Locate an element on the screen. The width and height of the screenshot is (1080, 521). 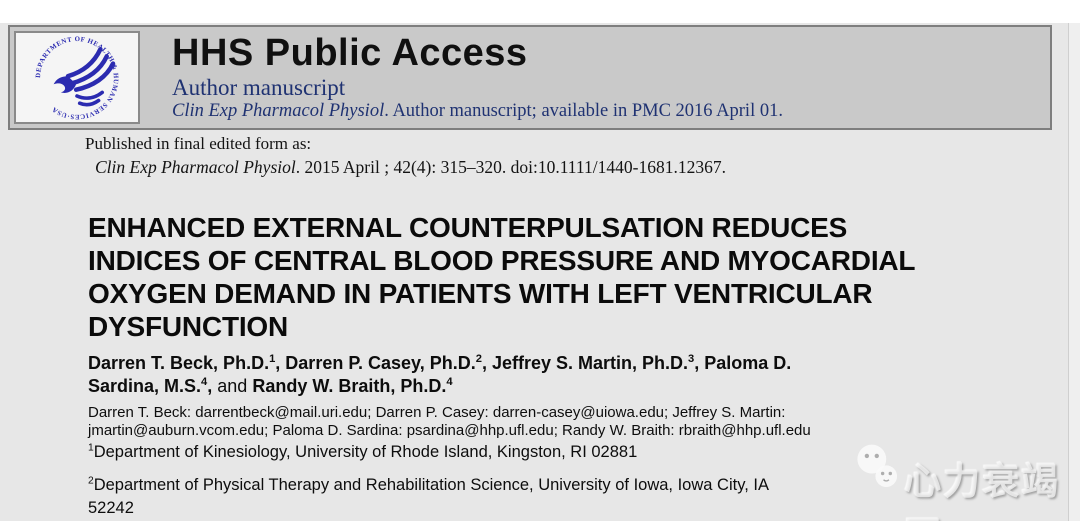
watermark-text: 心力衰竭网 is located at coordinates (982, 491).